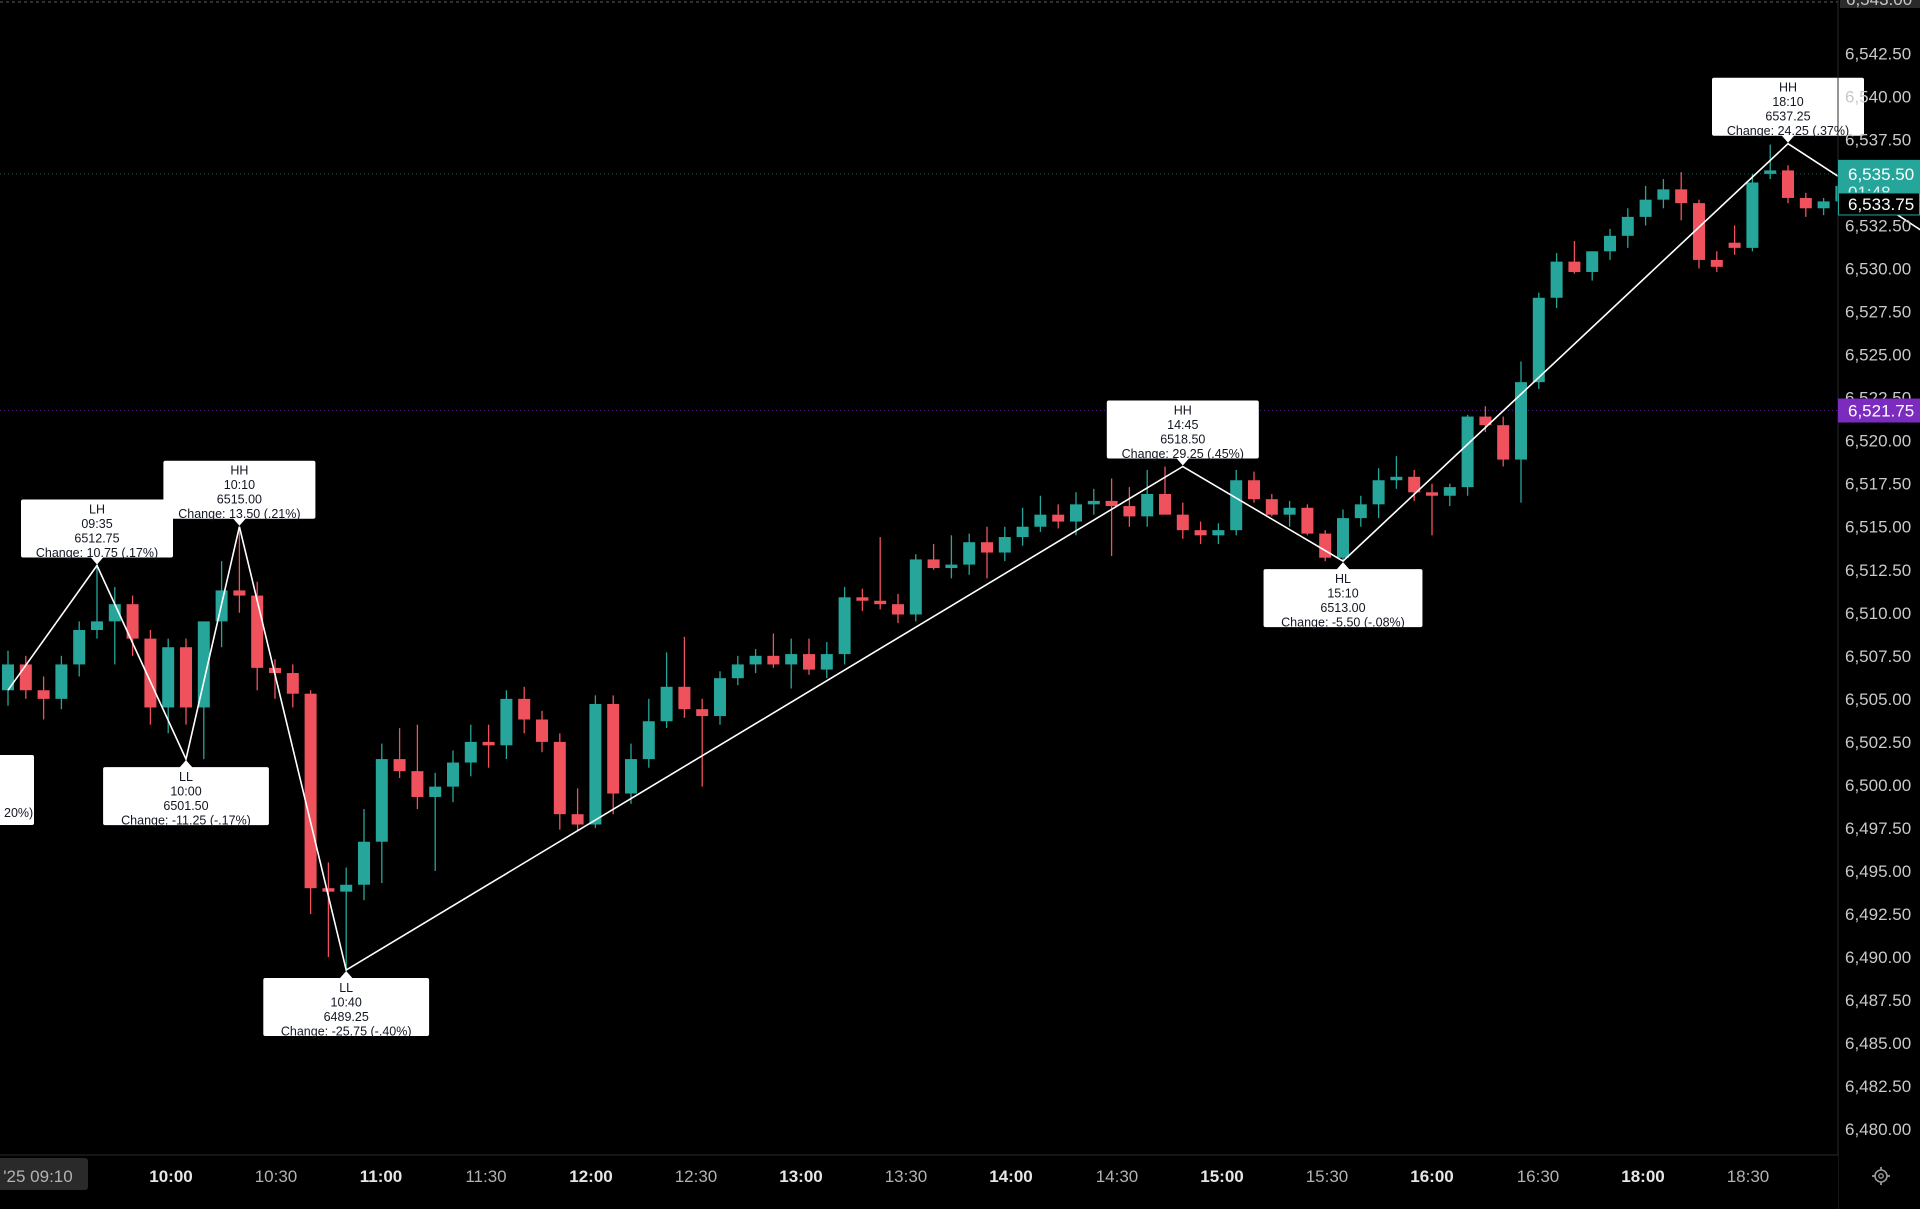 The width and height of the screenshot is (1920, 1209). I want to click on settings-gear-icon, so click(1881, 1176).